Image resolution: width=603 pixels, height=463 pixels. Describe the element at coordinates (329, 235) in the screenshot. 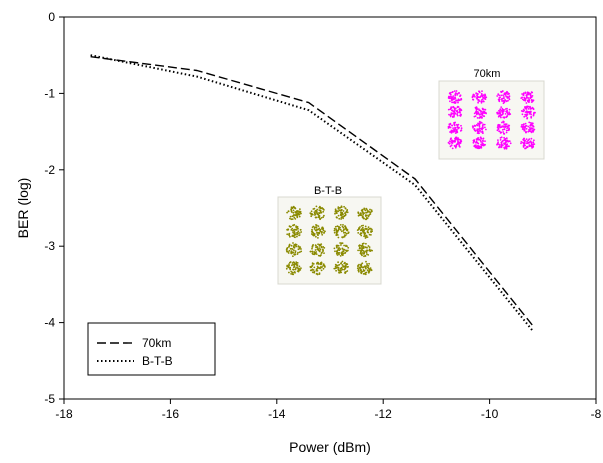

I see `inset-btb-constellation: B-T-B` at that location.